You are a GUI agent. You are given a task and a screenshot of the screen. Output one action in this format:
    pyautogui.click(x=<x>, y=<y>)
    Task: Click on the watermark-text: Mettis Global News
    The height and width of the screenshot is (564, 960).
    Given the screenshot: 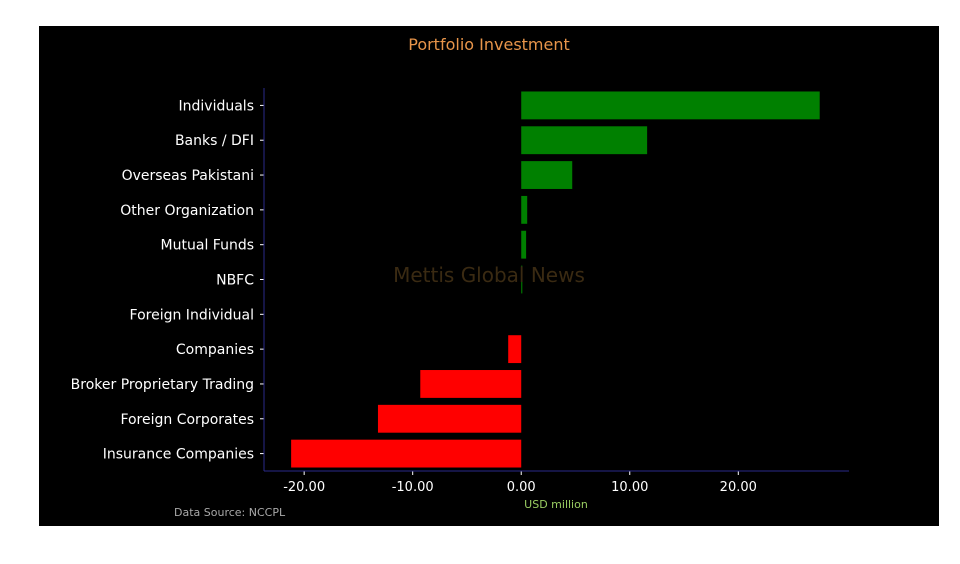 What is the action you would take?
    pyautogui.click(x=489, y=275)
    